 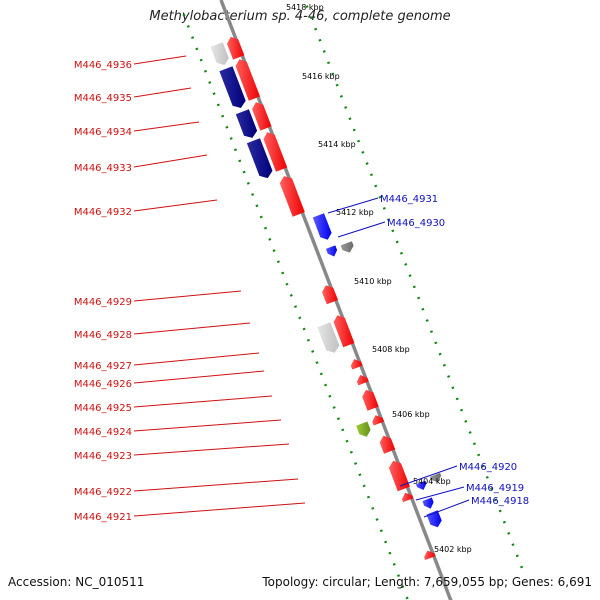 I want to click on gene-label-right: M446_4920, so click(x=488, y=467).